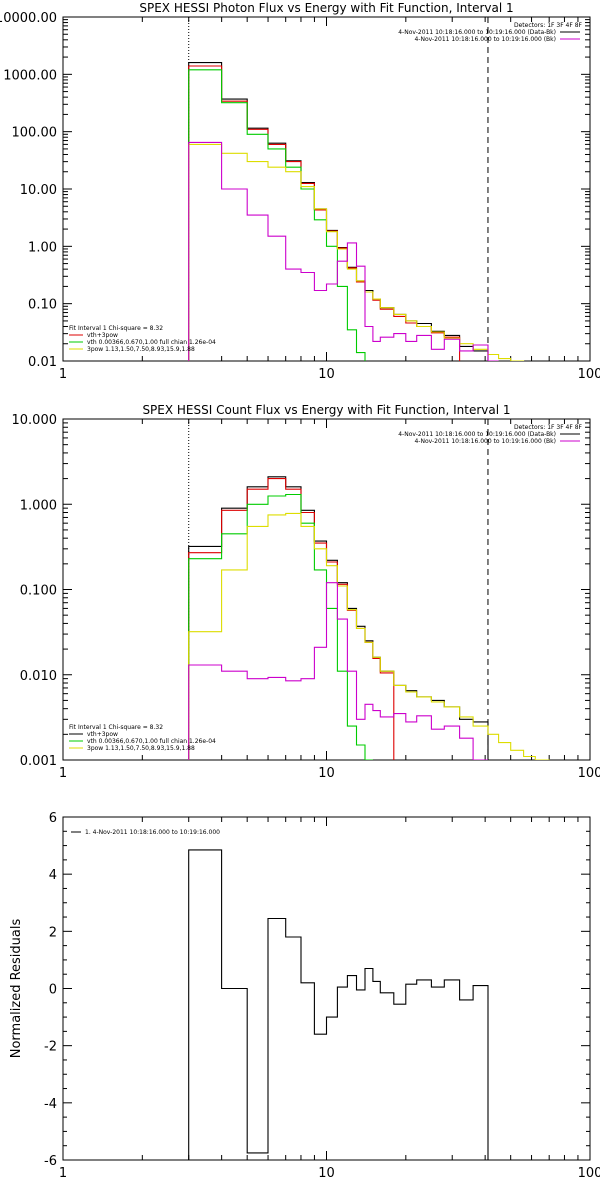 This screenshot has width=600, height=1200. Describe the element at coordinates (35, 133) in the screenshot. I see `y-tick-label: 100.00` at that location.